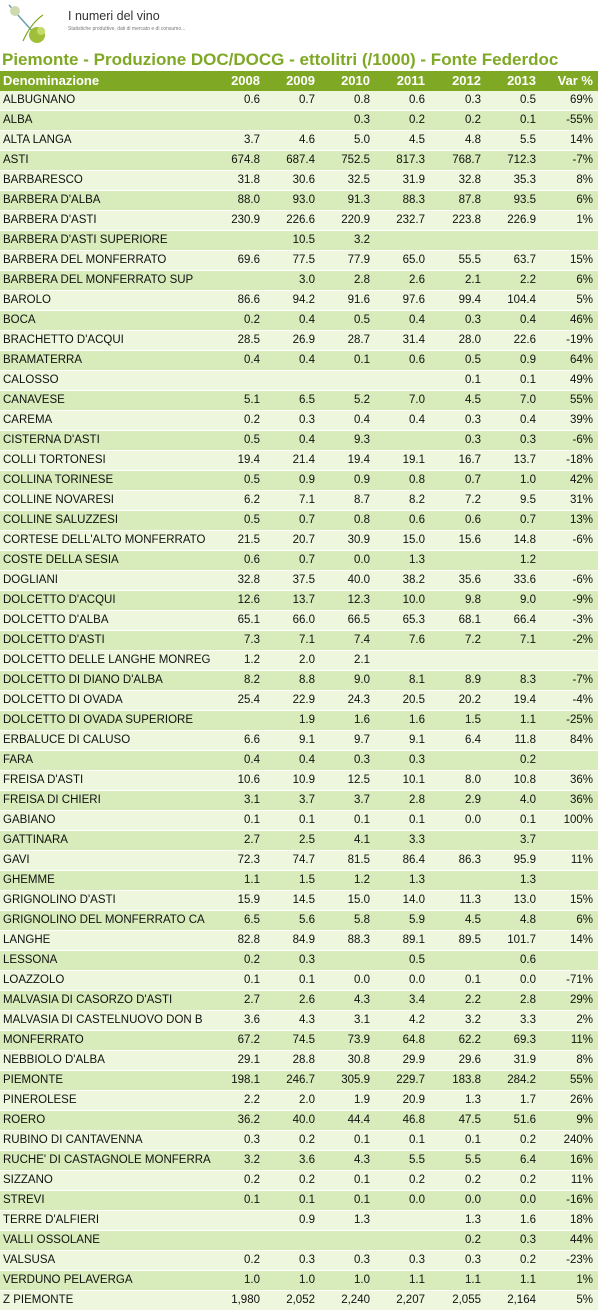  What do you see at coordinates (569, 1220) in the screenshot?
I see `row-value: 18%` at bounding box center [569, 1220].